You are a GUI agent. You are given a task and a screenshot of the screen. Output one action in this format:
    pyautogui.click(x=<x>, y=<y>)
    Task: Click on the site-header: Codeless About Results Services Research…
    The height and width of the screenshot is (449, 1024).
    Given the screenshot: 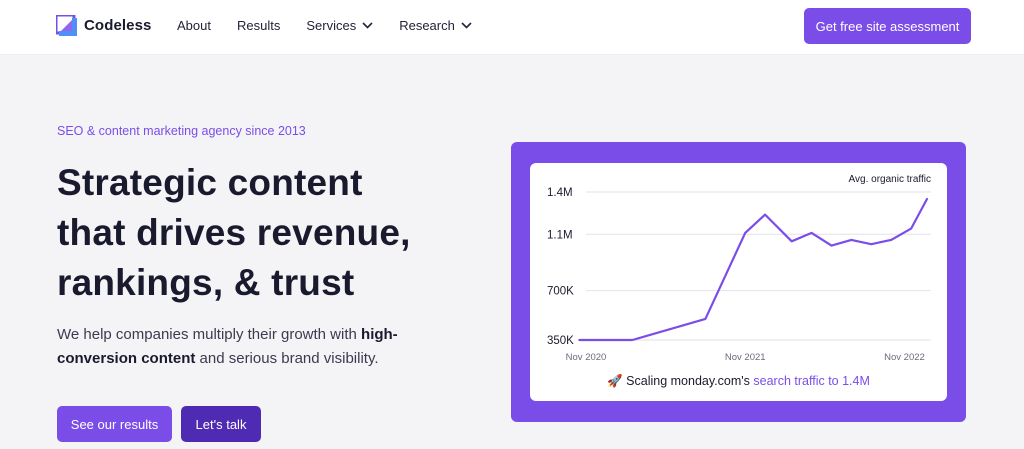 What is the action you would take?
    pyautogui.click(x=512, y=27)
    